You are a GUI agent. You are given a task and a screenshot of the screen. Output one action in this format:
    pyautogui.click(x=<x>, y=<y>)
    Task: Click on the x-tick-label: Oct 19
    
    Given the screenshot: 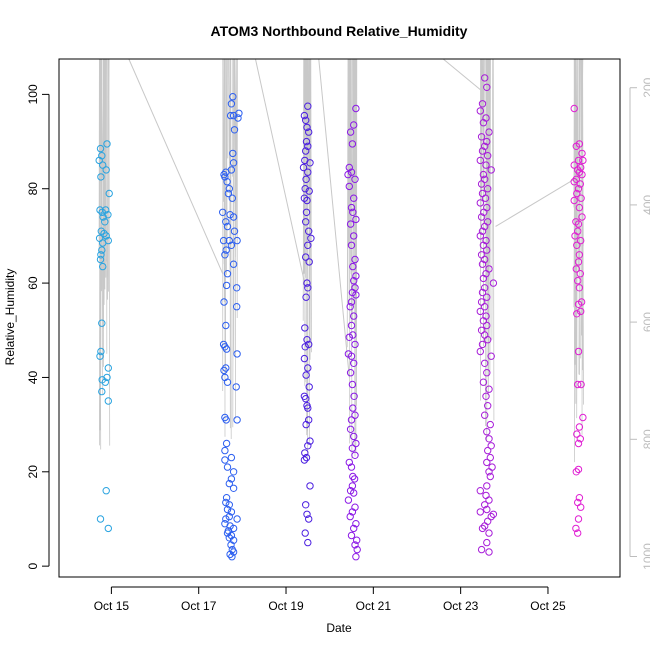 What is the action you would take?
    pyautogui.click(x=286, y=606)
    